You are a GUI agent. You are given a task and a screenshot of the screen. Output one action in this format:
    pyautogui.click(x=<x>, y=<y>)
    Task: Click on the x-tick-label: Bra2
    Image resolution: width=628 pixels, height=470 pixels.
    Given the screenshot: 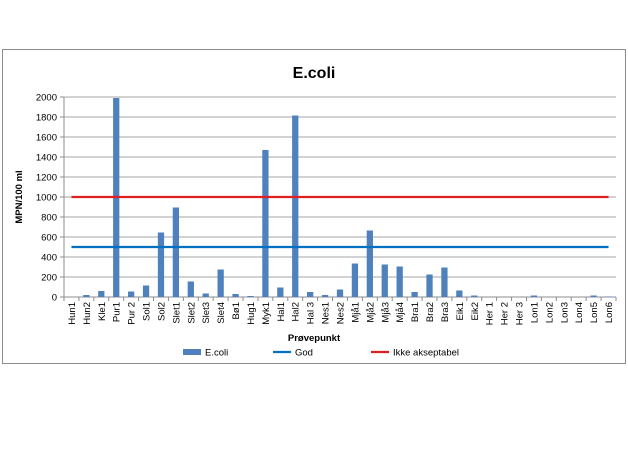 What is the action you would take?
    pyautogui.click(x=430, y=312)
    